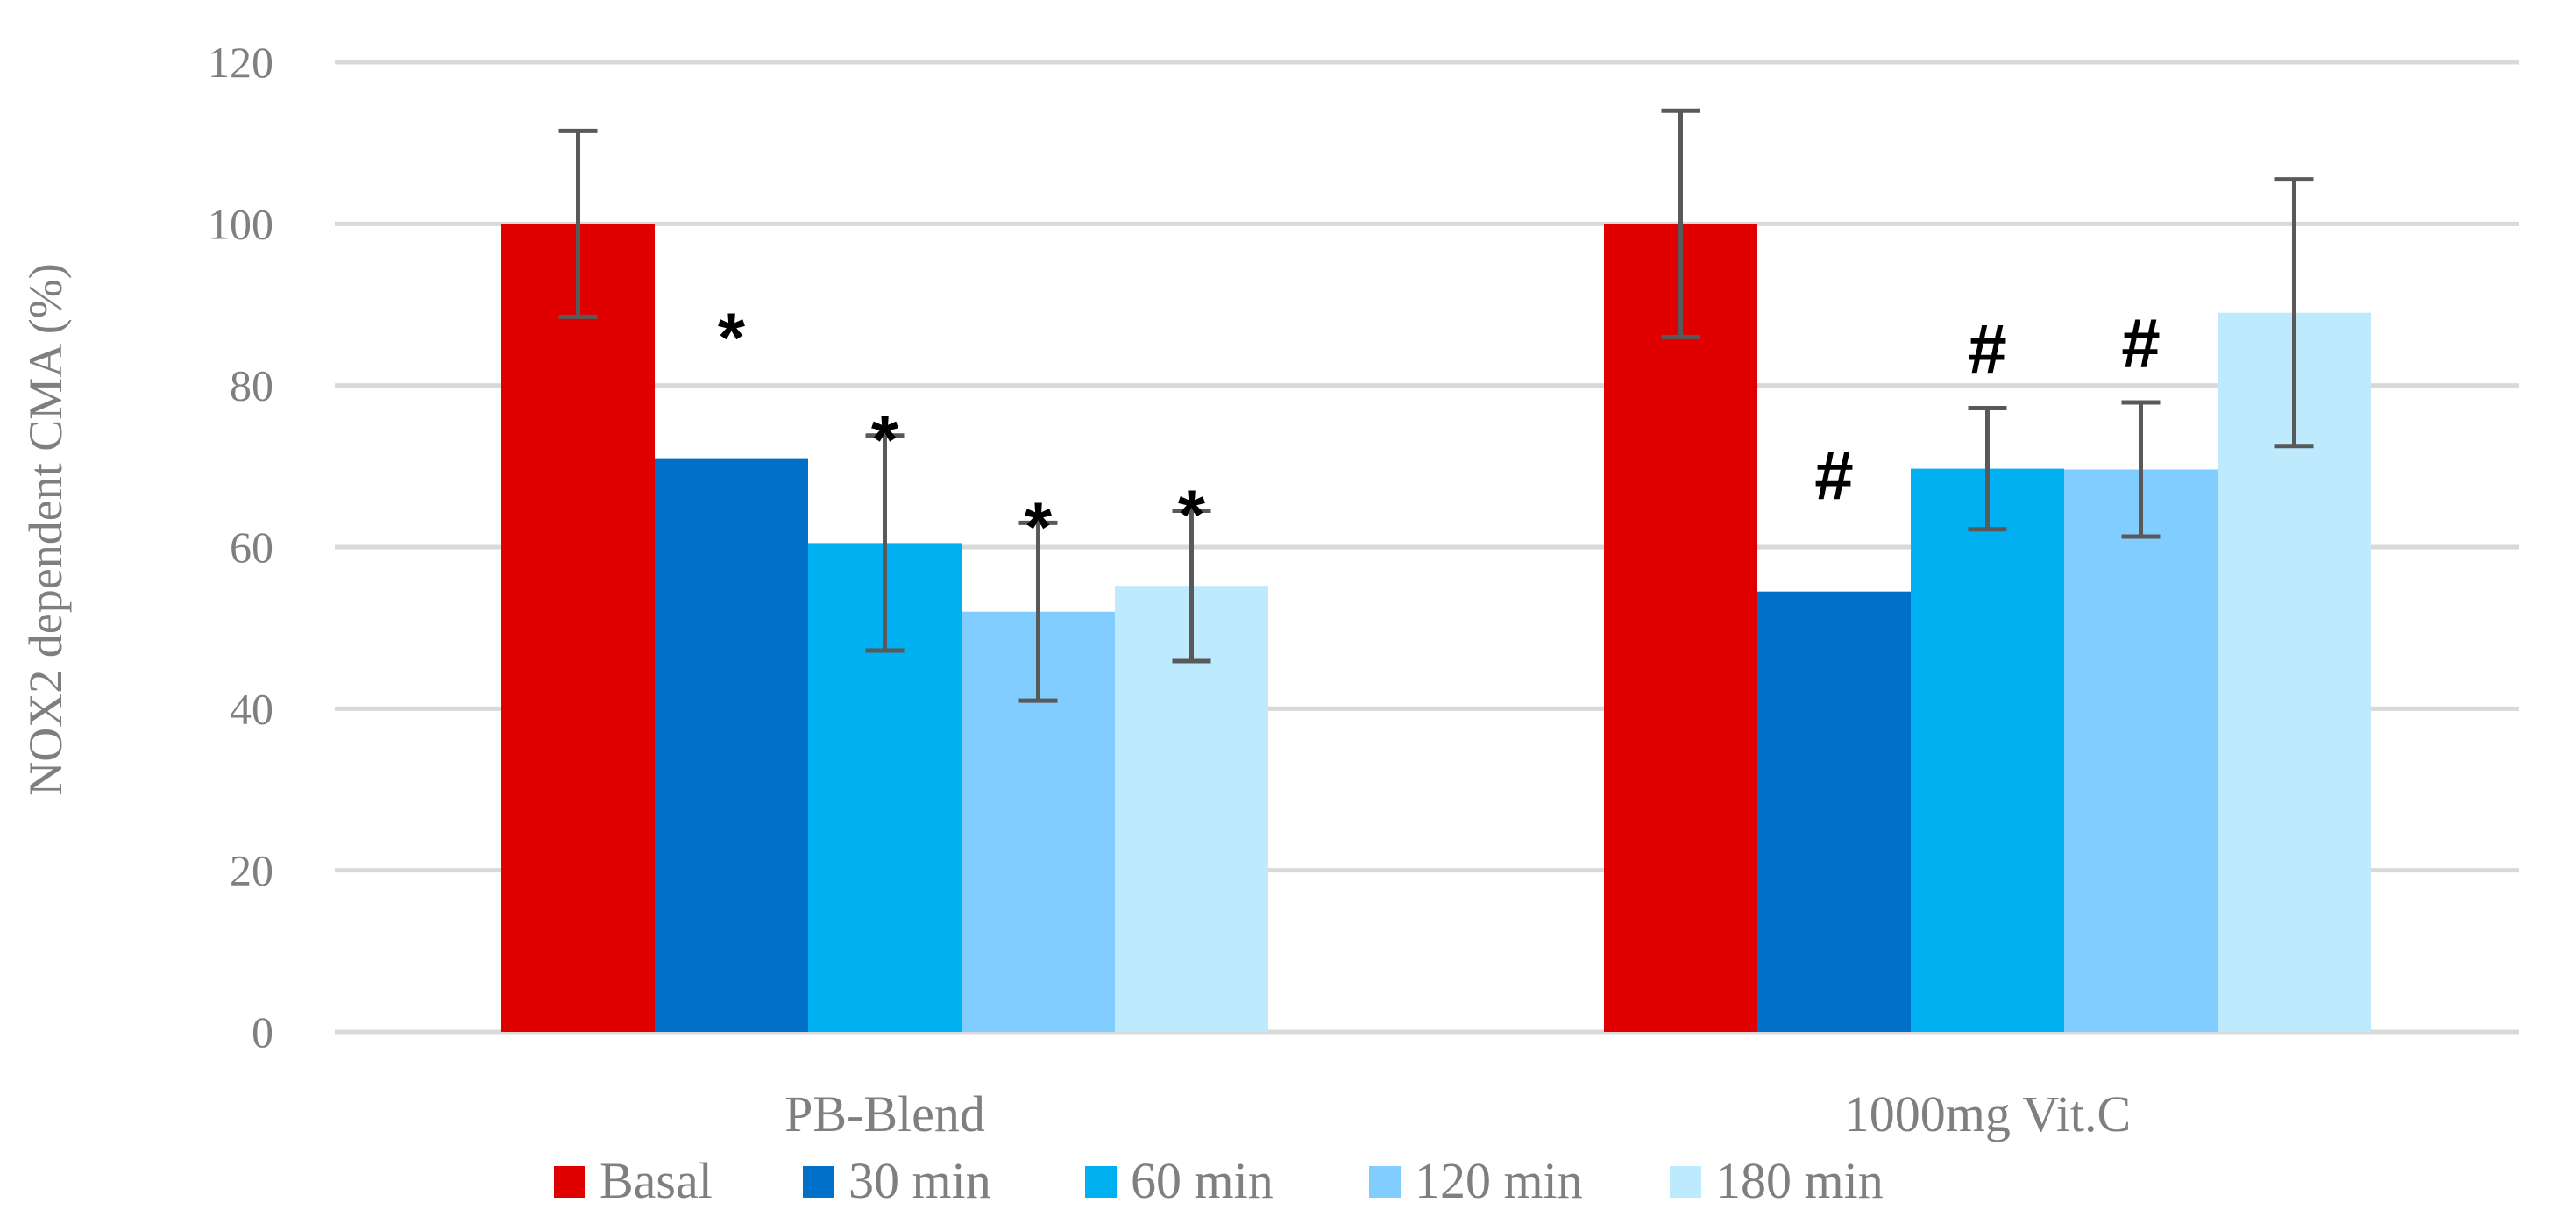  I want to click on category-labels: PB-Blend 1000mg Vit.C, so click(1457, 1113).